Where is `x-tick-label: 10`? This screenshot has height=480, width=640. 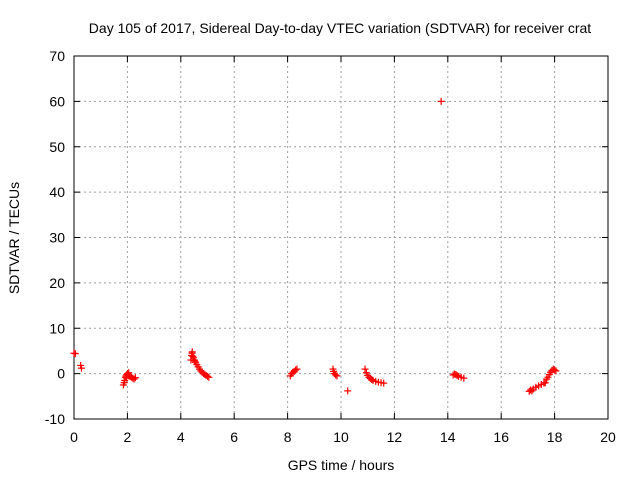 x-tick-label: 10 is located at coordinates (341, 437).